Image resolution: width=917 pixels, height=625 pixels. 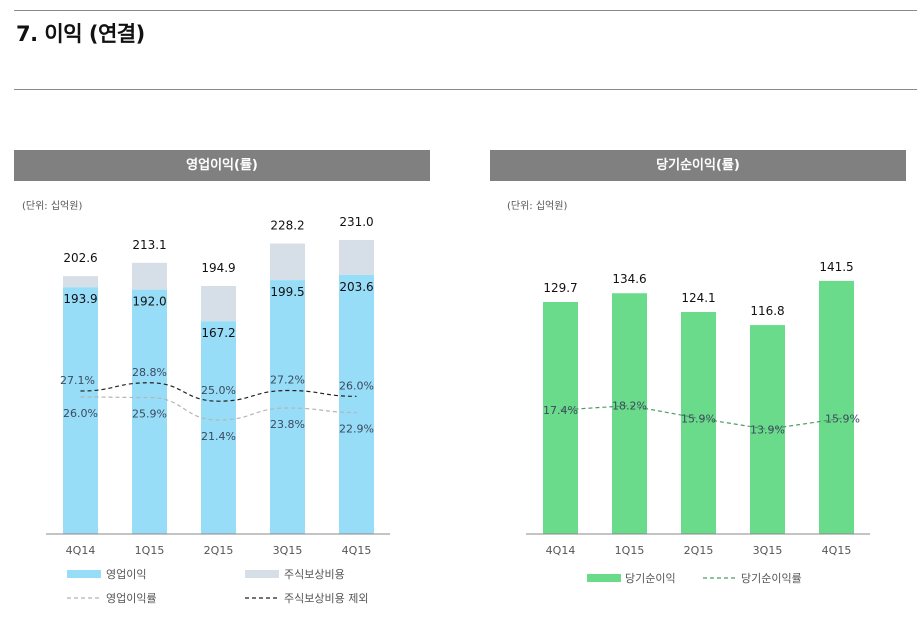 What do you see at coordinates (218, 436) in the screenshot?
I see `operating-margin-label: 21.4%` at bounding box center [218, 436].